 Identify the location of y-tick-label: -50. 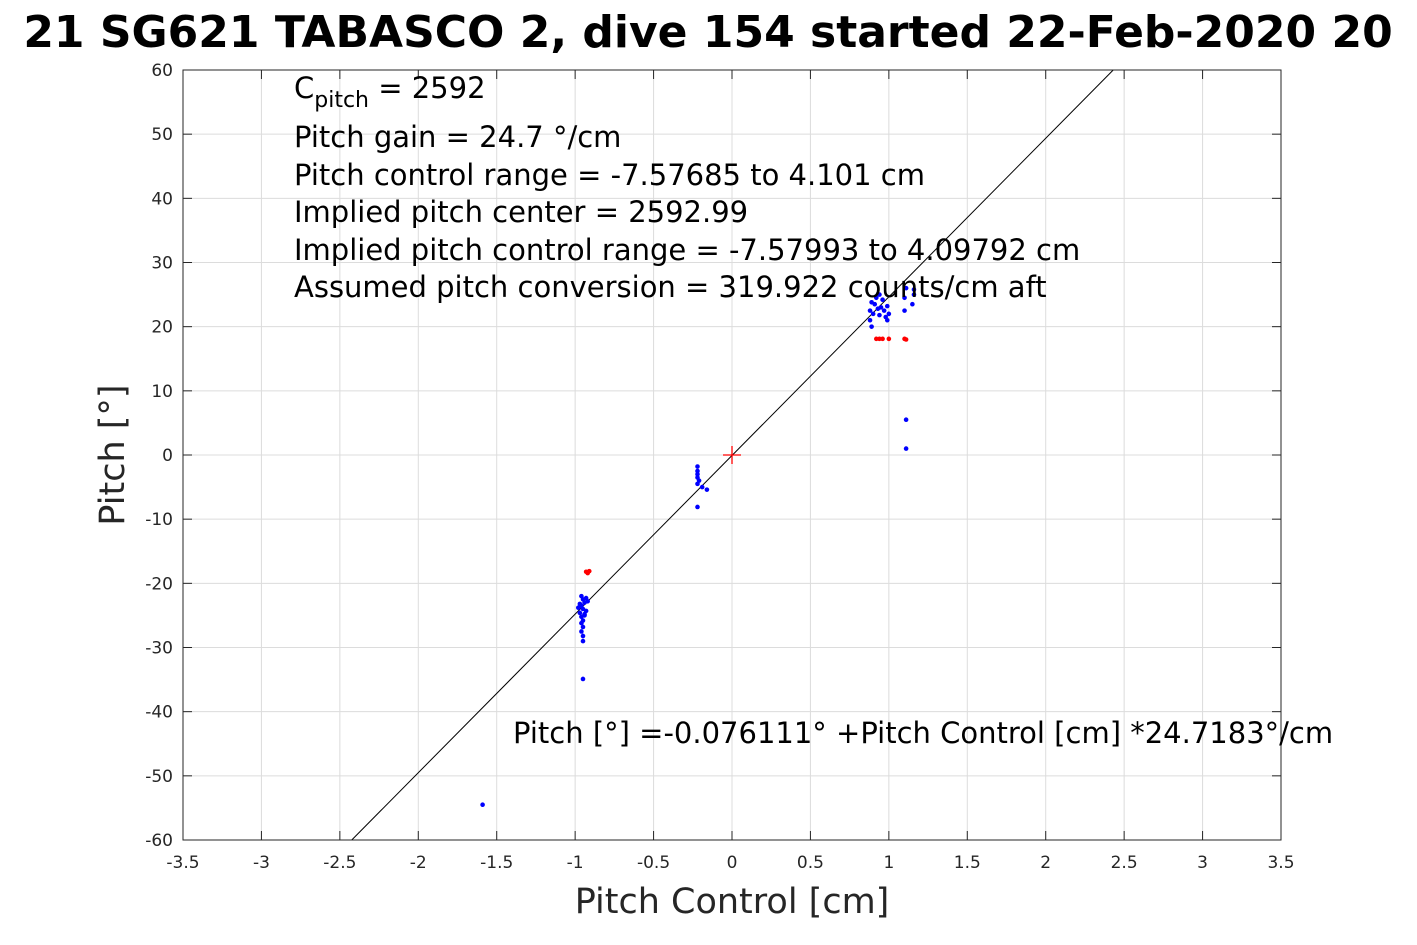
(159, 777).